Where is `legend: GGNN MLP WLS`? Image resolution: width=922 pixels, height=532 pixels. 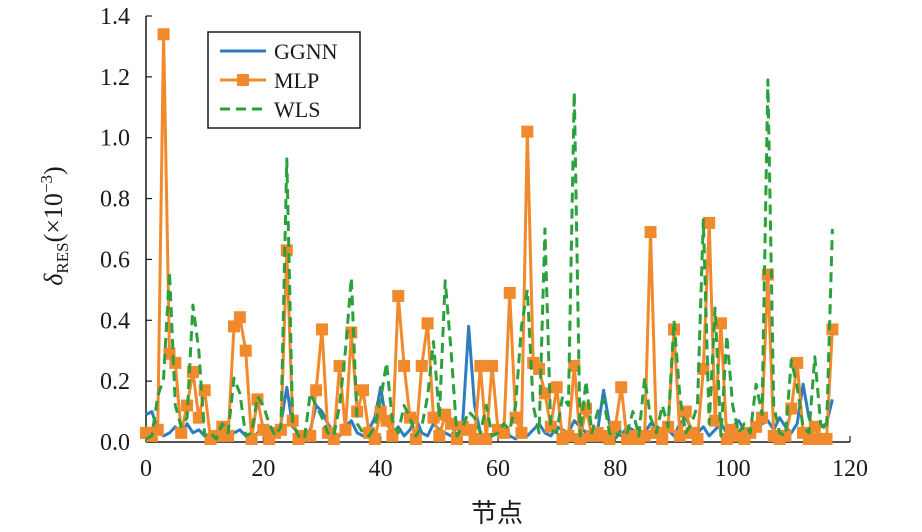
legend: GGNN MLP WLS is located at coordinates (284, 80).